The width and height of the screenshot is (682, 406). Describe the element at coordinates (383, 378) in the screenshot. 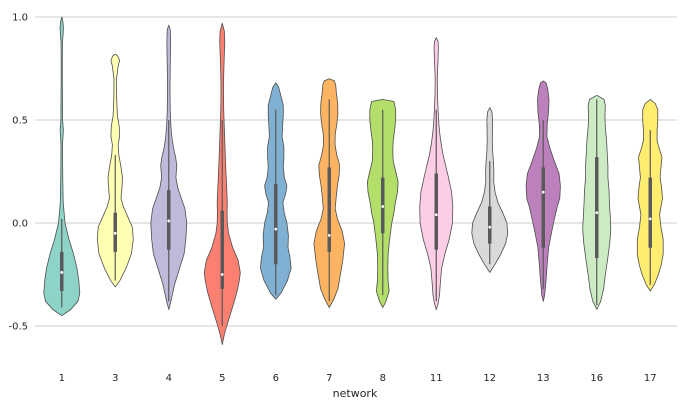

I see `x-tick-label: 8` at that location.